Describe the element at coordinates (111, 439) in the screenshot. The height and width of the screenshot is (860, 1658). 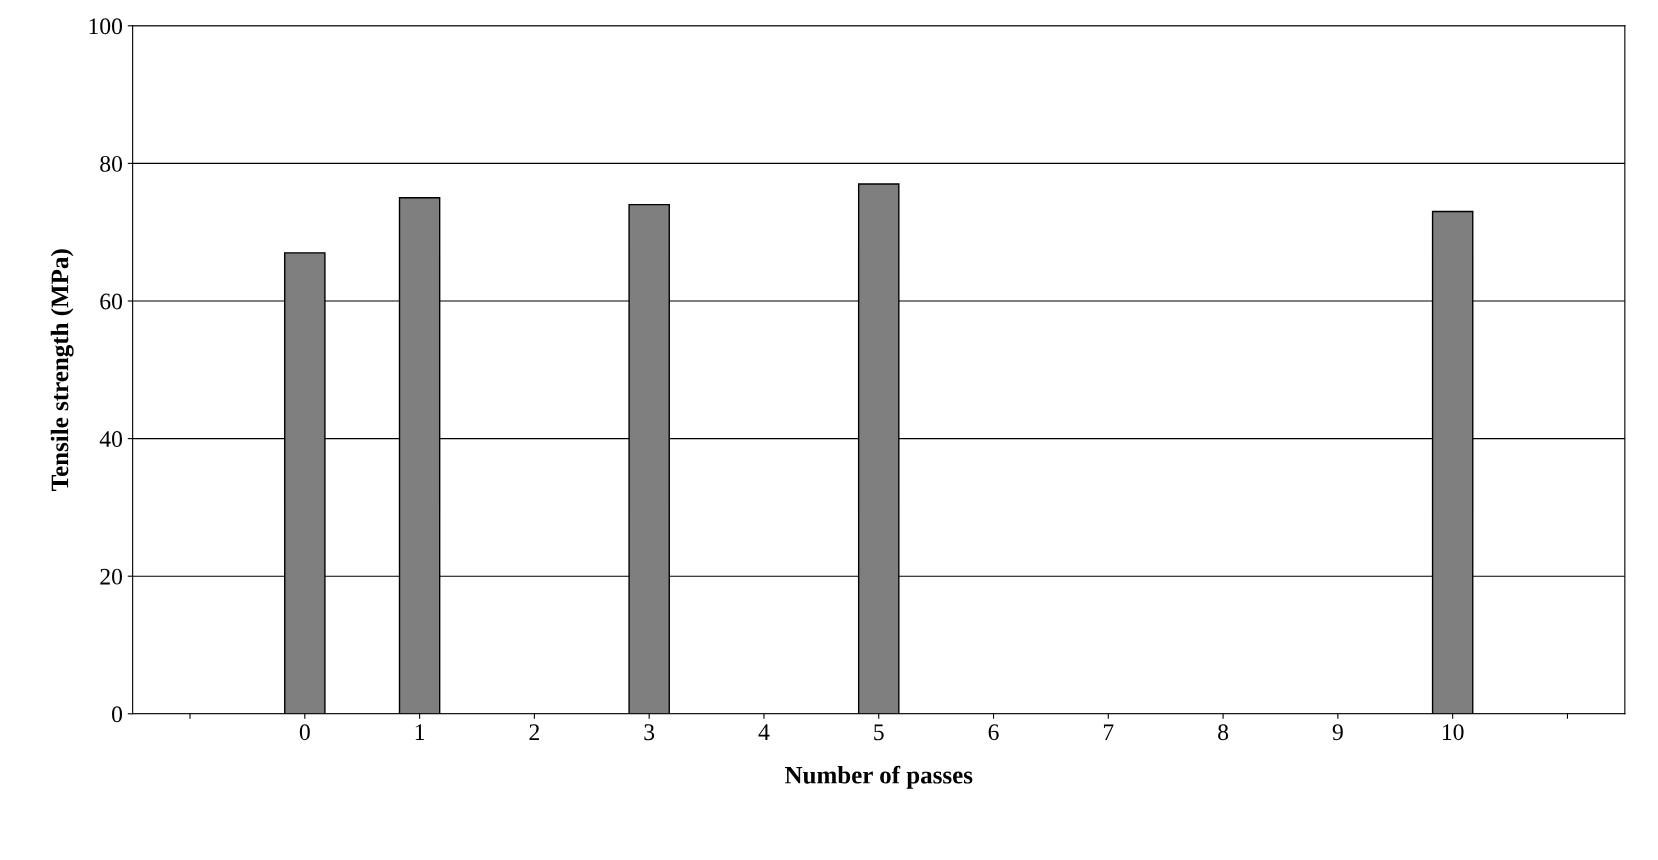
I see `y-tick-label: 40` at that location.